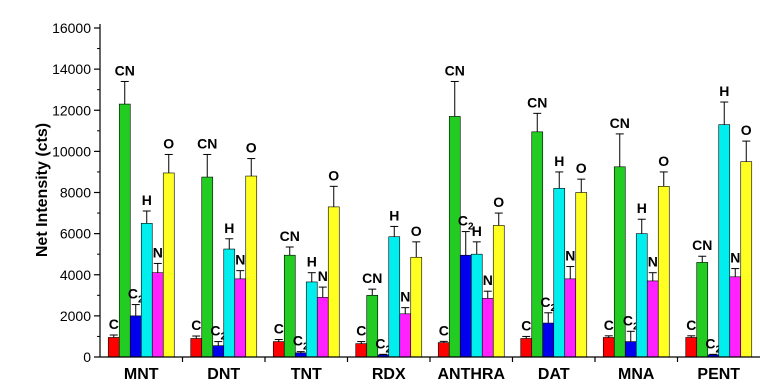  What do you see at coordinates (465, 306) in the screenshot?
I see `bar-C2-ANTHRA` at bounding box center [465, 306].